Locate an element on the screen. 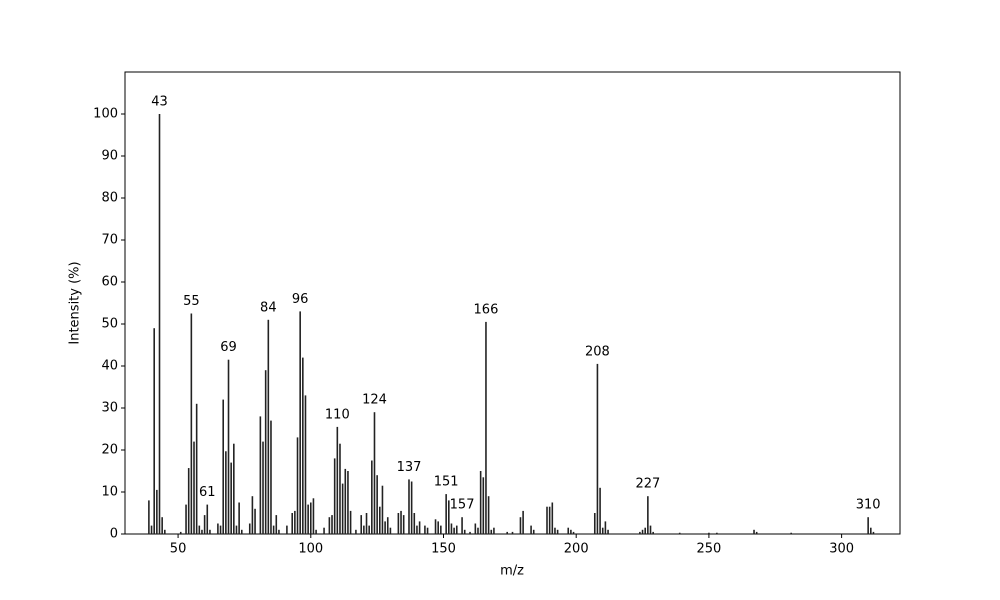 This screenshot has width=1000, height=600. peak-label: 69 is located at coordinates (228, 347).